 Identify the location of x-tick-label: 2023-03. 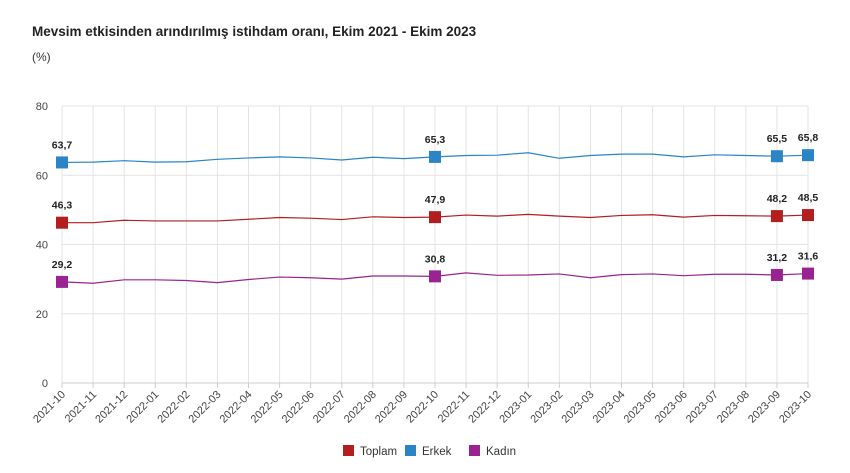
(578, 407).